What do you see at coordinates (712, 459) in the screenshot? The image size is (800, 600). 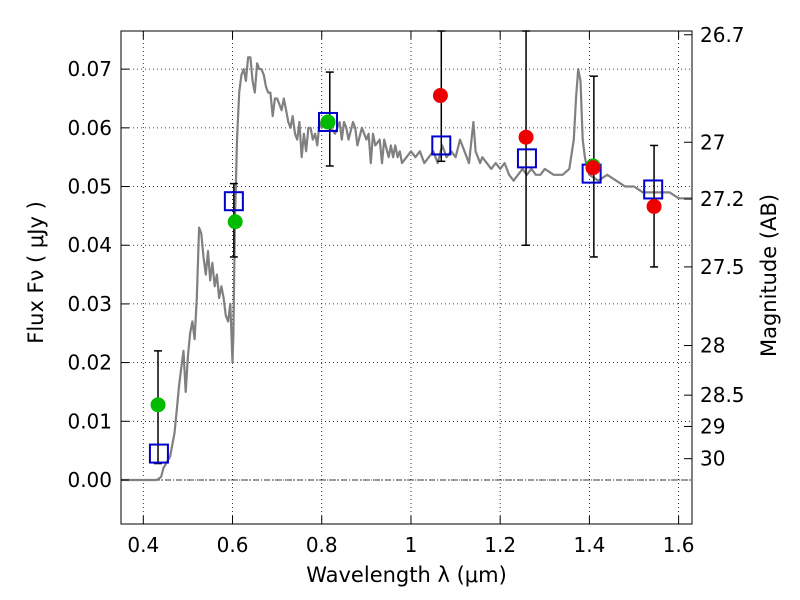 I see `right-tick-label: 30` at bounding box center [712, 459].